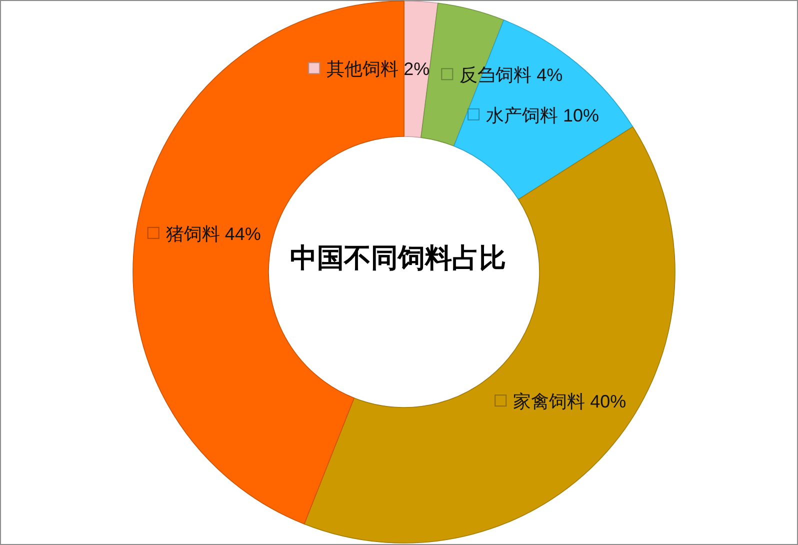  I want to click on legend-label: 猪饲料 44%, so click(213, 234).